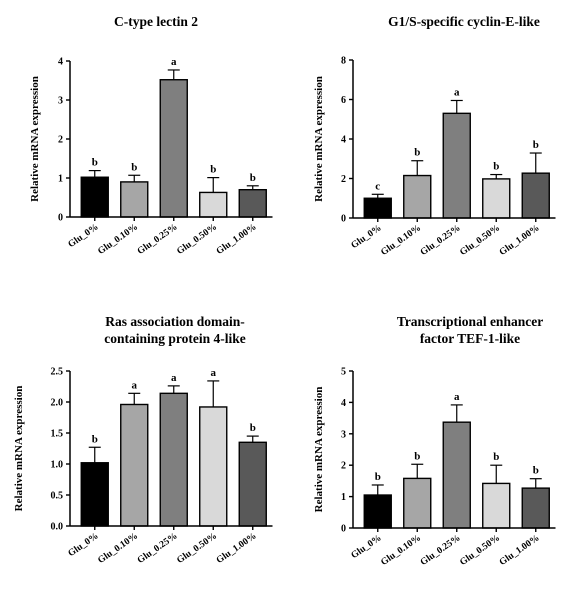 This screenshot has height=589, width=572. What do you see at coordinates (343, 372) in the screenshot?
I see `y-tick-label: 5` at bounding box center [343, 372].